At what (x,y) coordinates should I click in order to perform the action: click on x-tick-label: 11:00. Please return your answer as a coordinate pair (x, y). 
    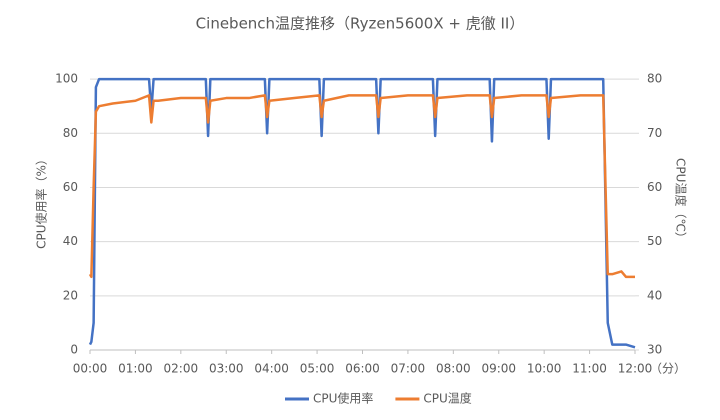
    Looking at the image, I should click on (589, 369).